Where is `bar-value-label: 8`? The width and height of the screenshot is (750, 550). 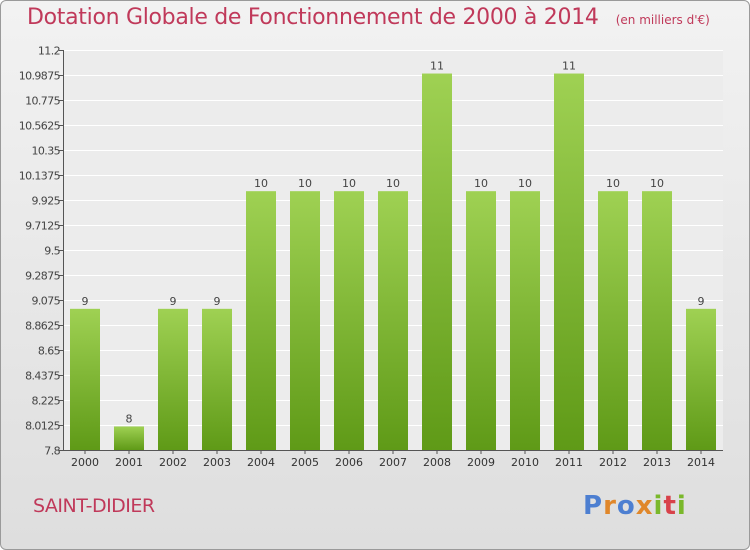
bar-value-label: 8 is located at coordinates (129, 418).